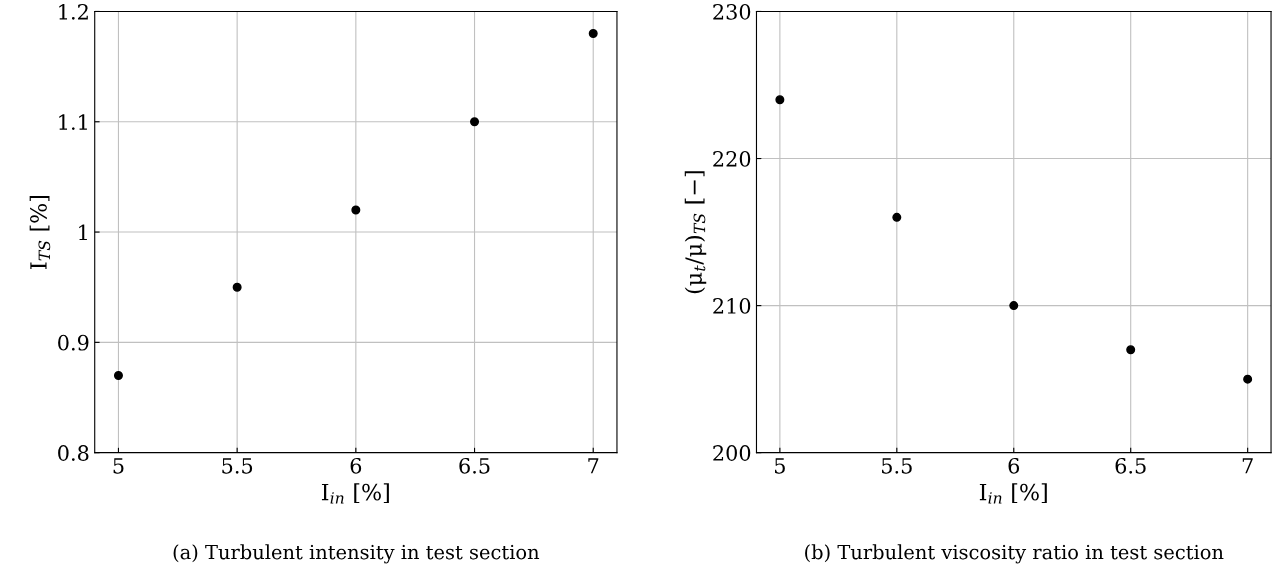 The height and width of the screenshot is (573, 1280). Describe the element at coordinates (356, 554) in the screenshot. I see `text: (a) Turbulent intensity in test section` at that location.